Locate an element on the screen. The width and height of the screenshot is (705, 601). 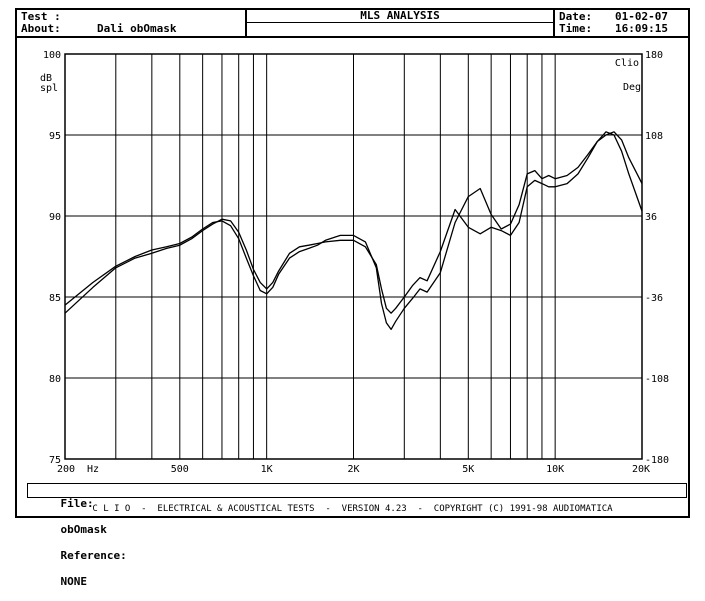
y2-tick-label: -36 is located at coordinates (654, 298).